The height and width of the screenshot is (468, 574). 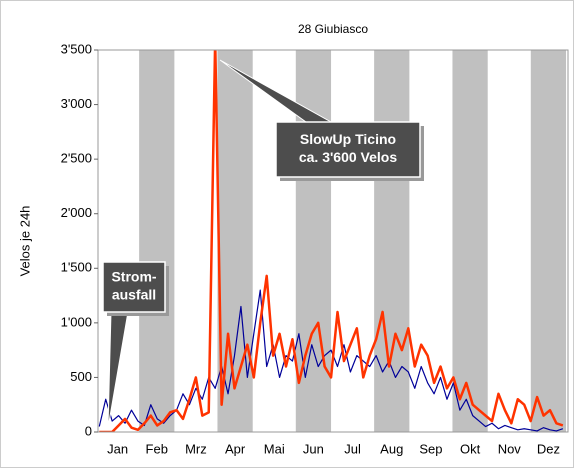 What do you see at coordinates (76, 321) in the screenshot?
I see `y-tick-label: 1'000` at bounding box center [76, 321].